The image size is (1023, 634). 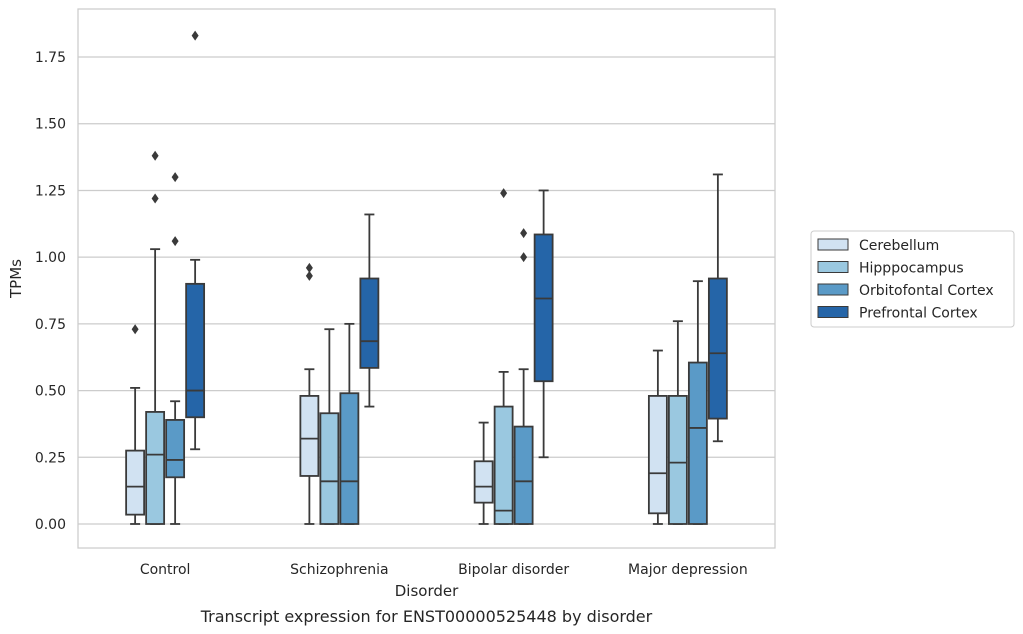 What do you see at coordinates (175, 348) in the screenshot?
I see `box-orbitofontal-cortex-control` at bounding box center [175, 348].